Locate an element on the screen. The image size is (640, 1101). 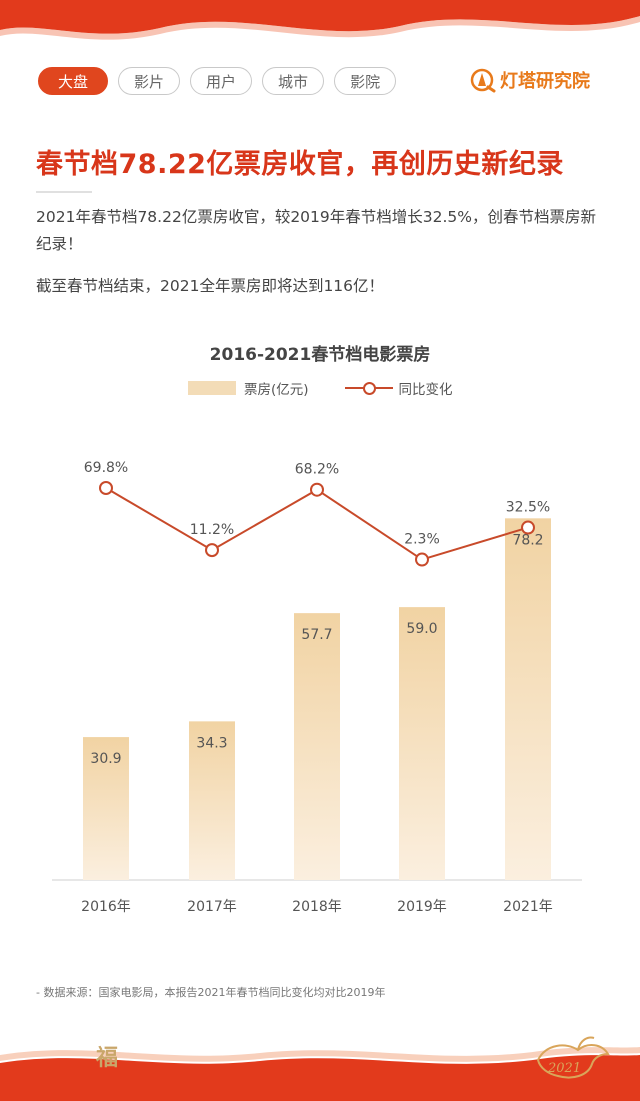
yoy-label-0: 69.8% is located at coordinates (106, 468).